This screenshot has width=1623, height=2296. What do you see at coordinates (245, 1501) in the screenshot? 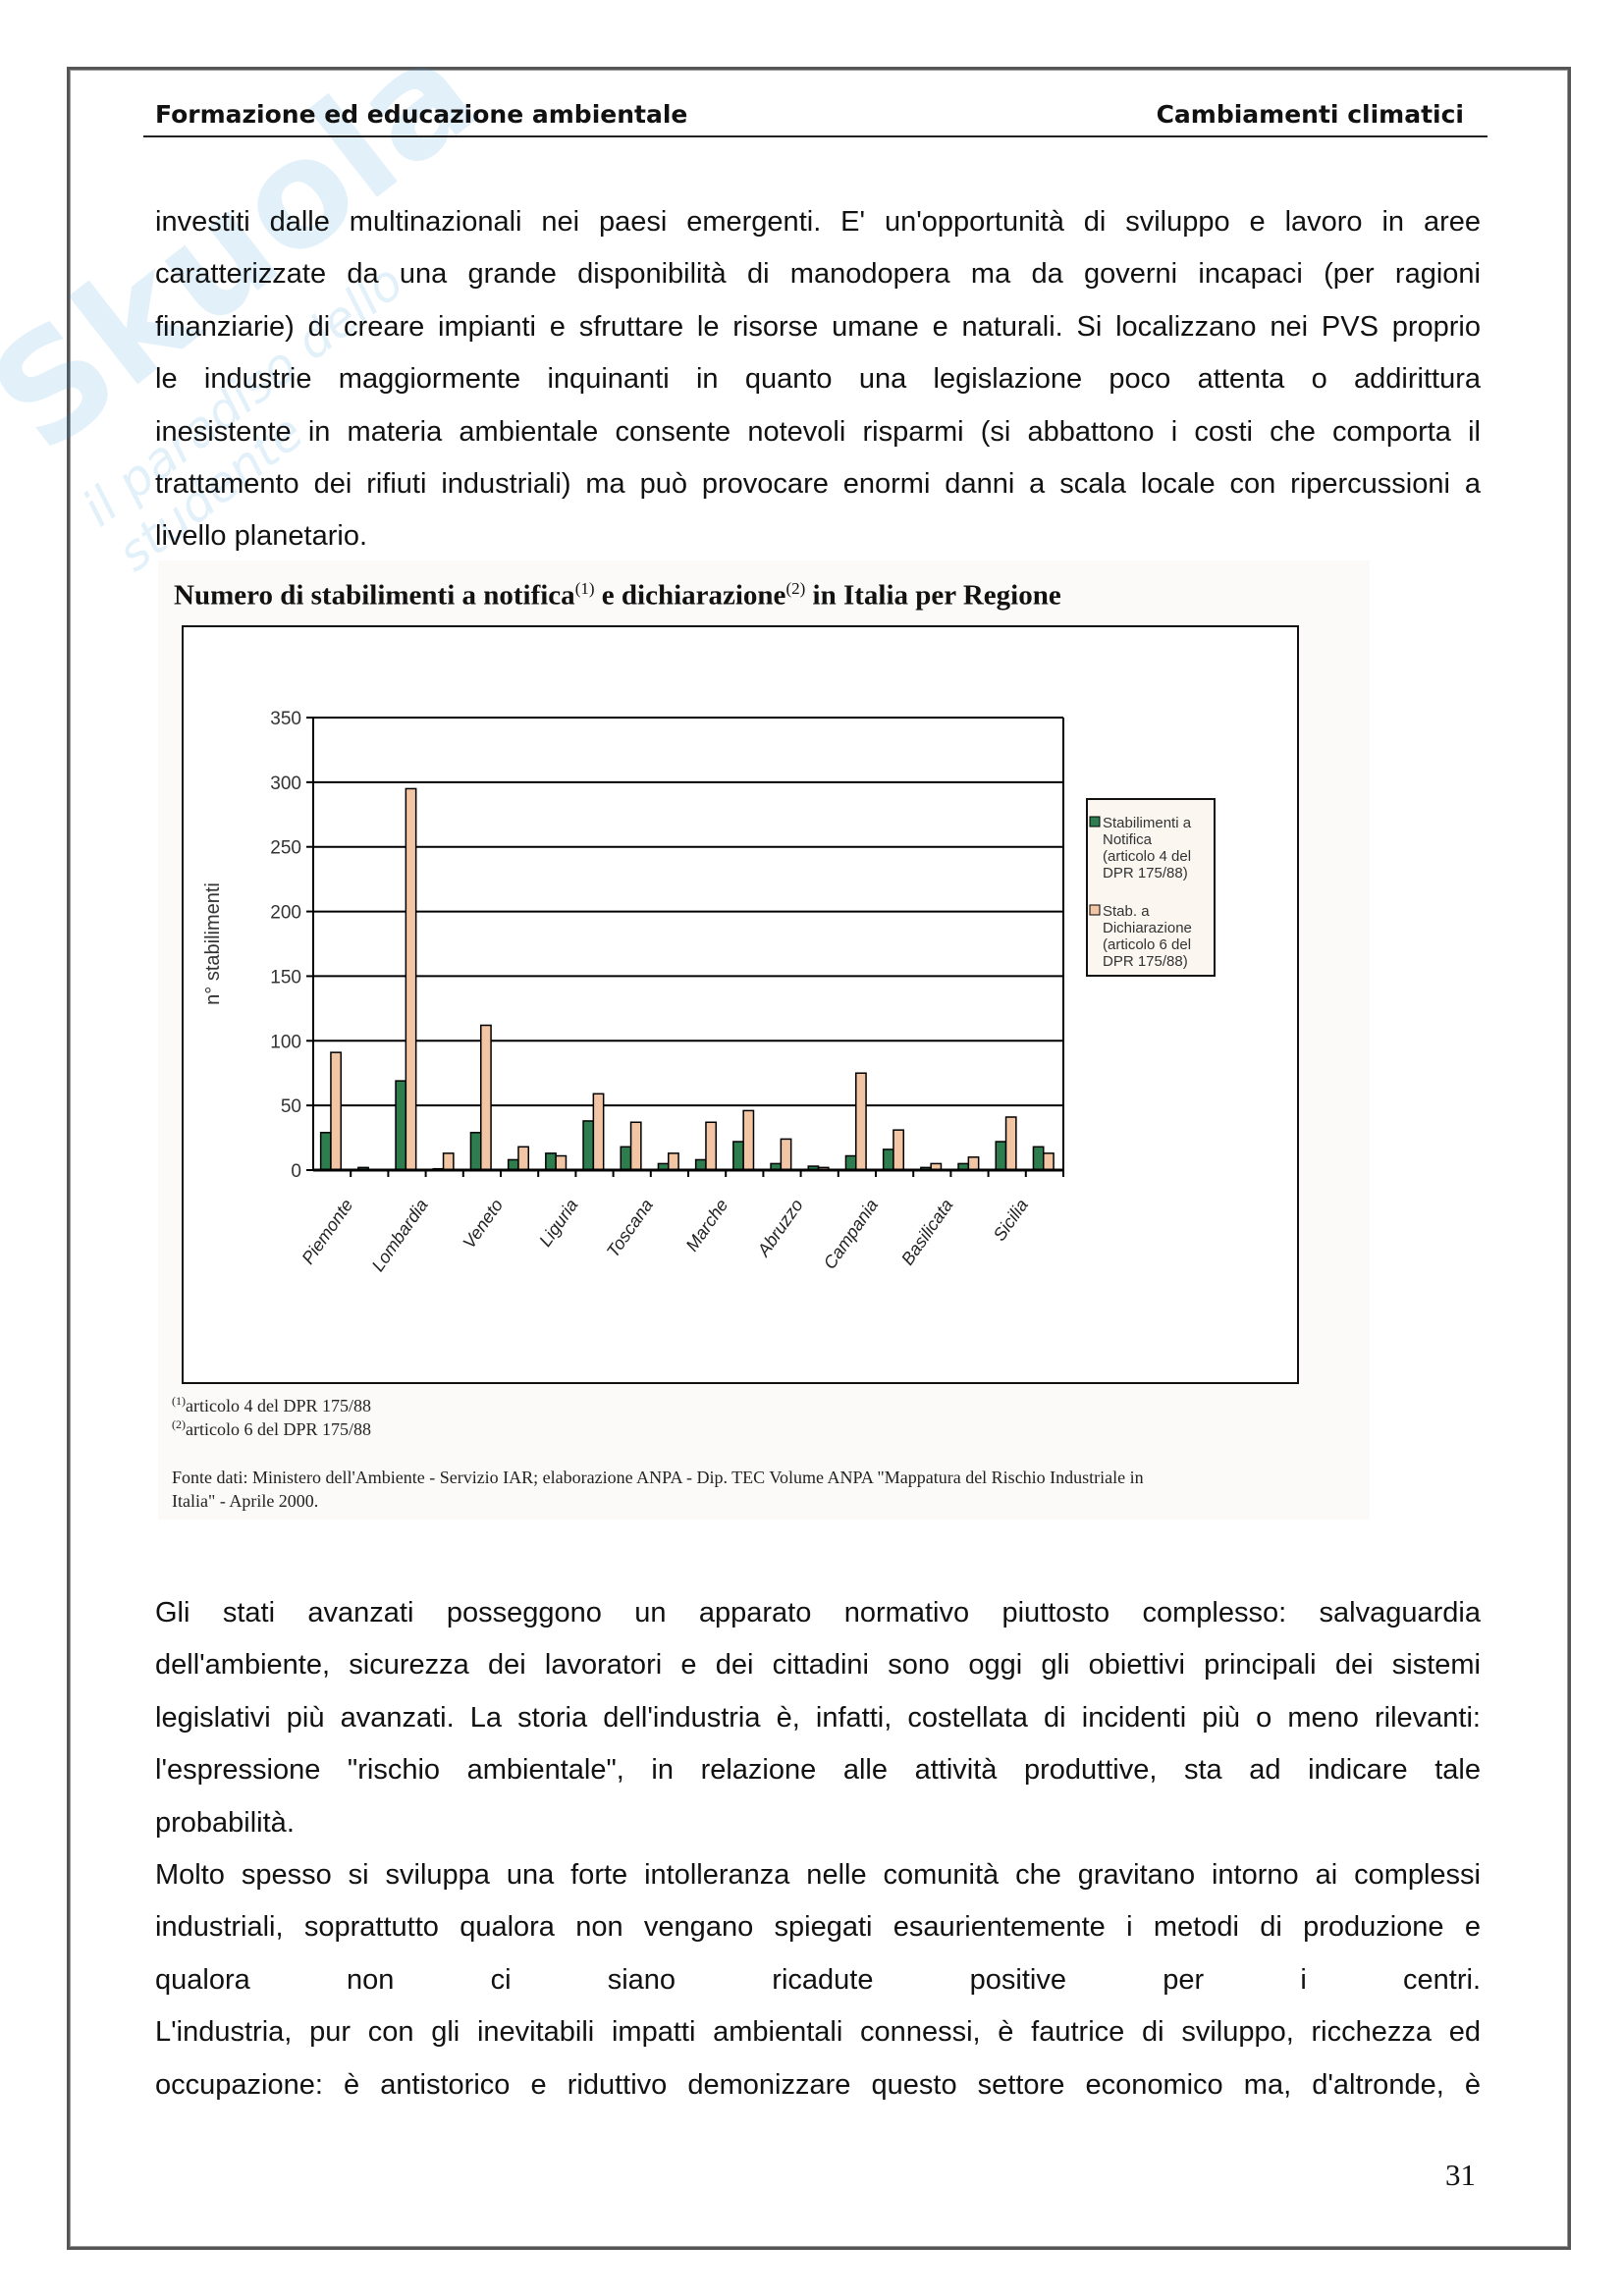
I see `source-line-2: Italia" - Aprile 2000.` at bounding box center [245, 1501].